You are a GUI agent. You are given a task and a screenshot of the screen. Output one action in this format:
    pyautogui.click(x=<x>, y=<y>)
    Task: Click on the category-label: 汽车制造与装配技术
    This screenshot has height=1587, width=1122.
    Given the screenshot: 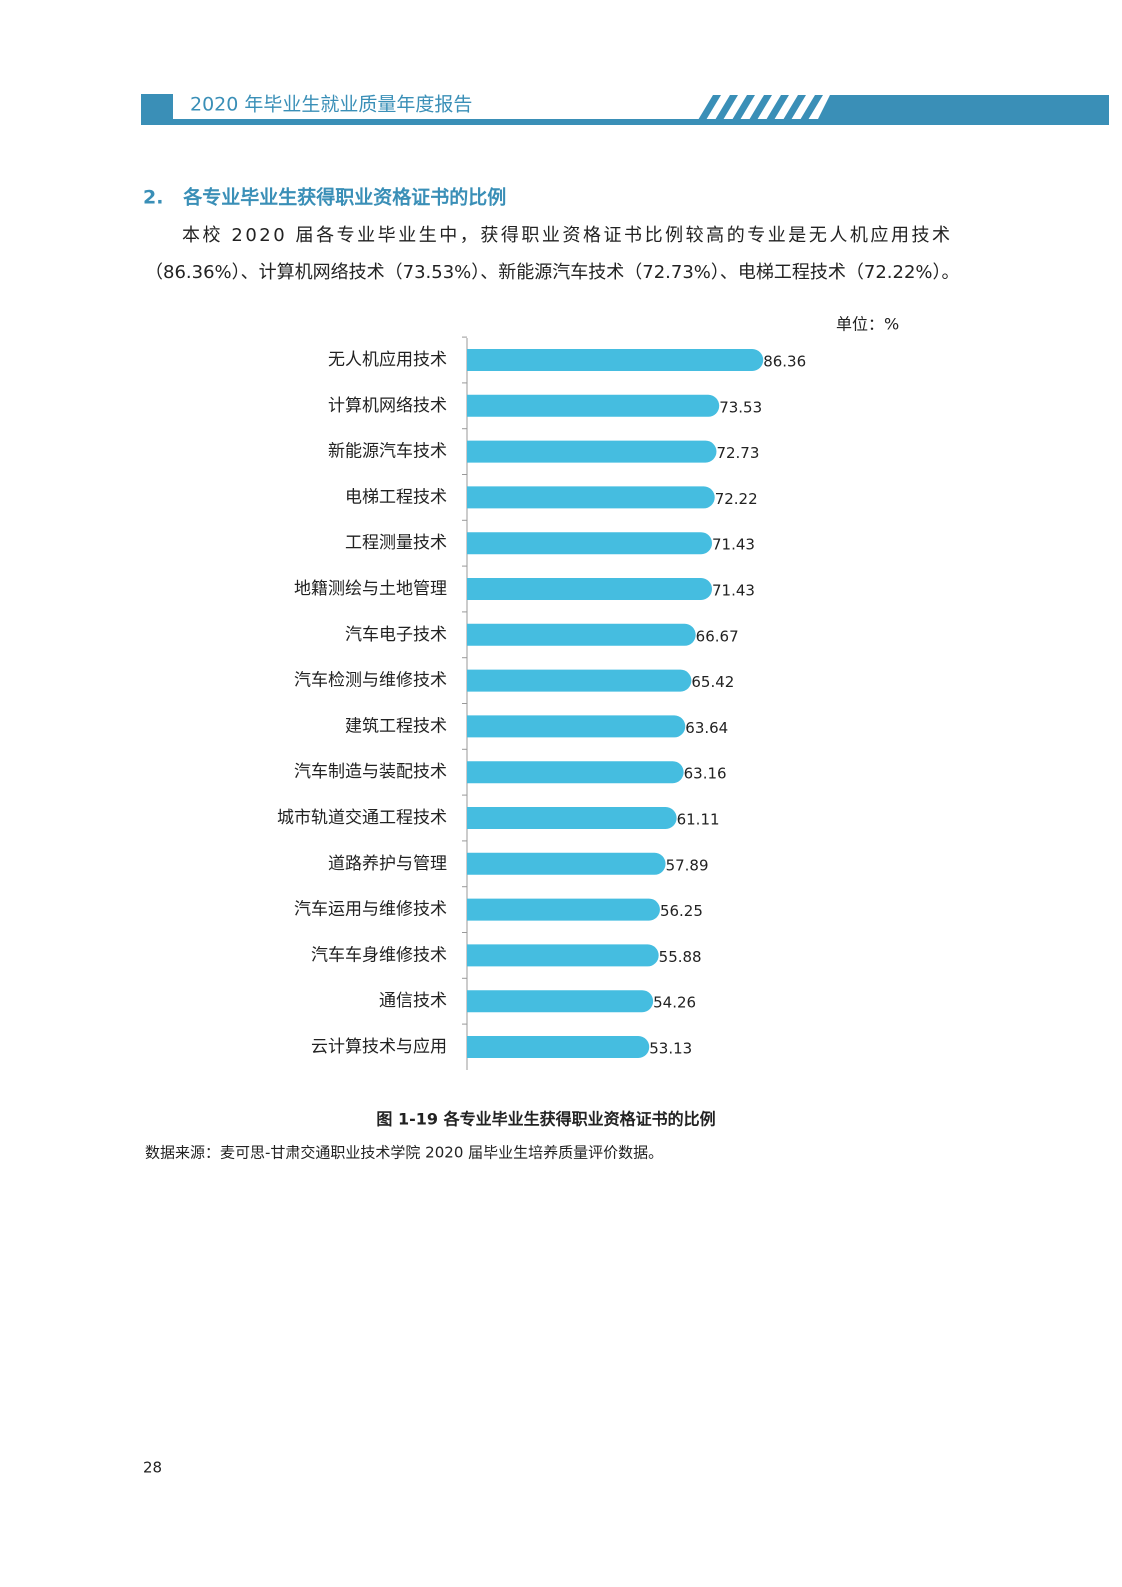 What is the action you would take?
    pyautogui.click(x=370, y=772)
    